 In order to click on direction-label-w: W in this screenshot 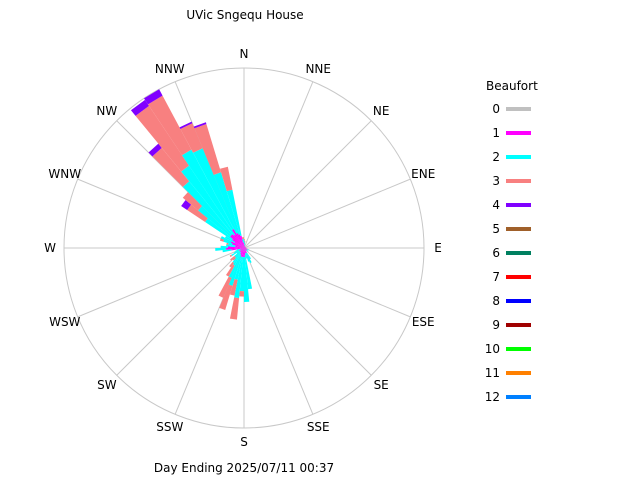, I will do `click(50, 248)`.